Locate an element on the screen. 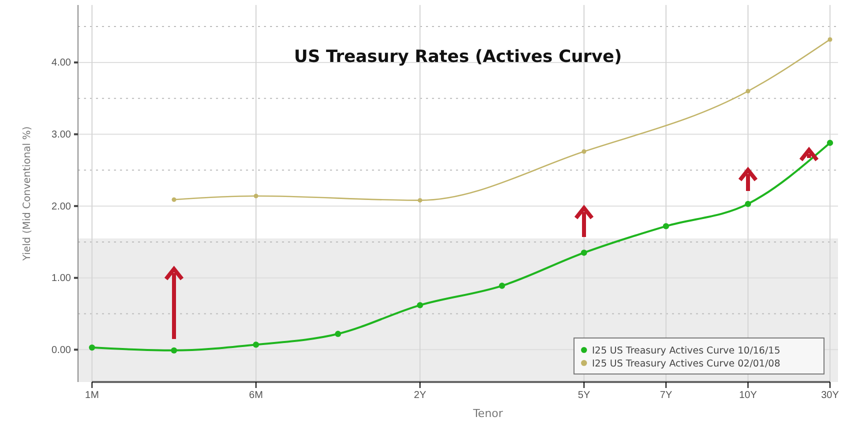 The image size is (862, 423). y-axis-title: Yield (Mid Conventional %) is located at coordinates (27, 194).